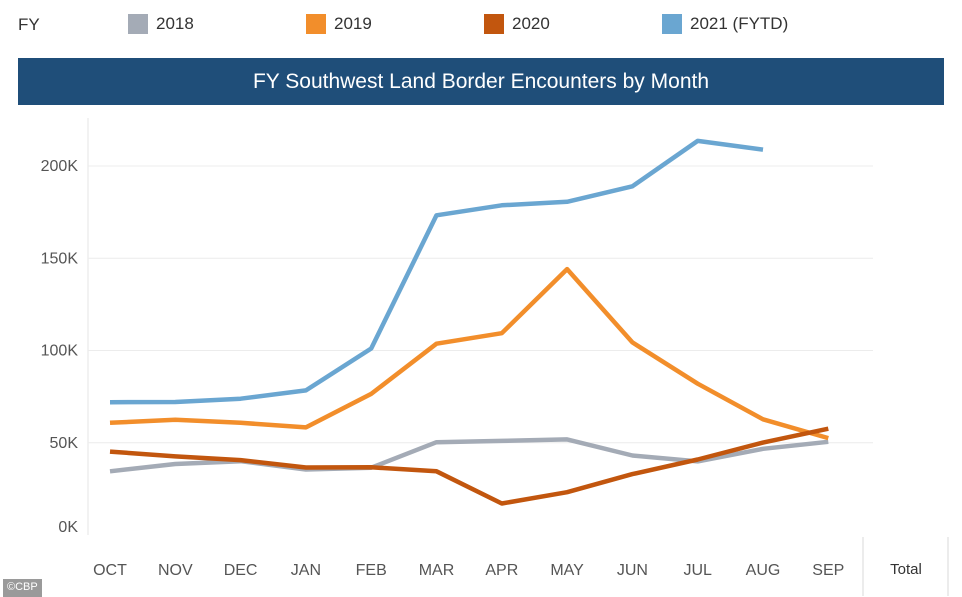 This screenshot has height=597, width=962. What do you see at coordinates (371, 570) in the screenshot?
I see `x-tick-label-feb: FEB` at bounding box center [371, 570].